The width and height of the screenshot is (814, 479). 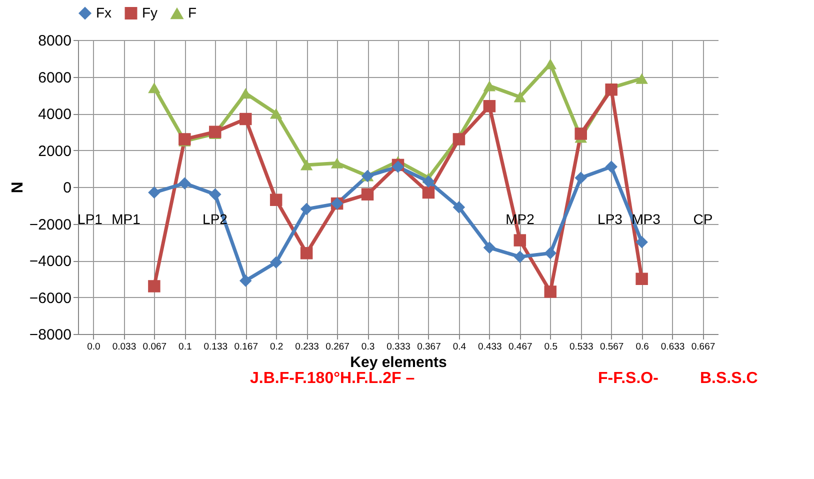 What do you see at coordinates (154, 347) in the screenshot?
I see `x-tick-label: 0.067` at bounding box center [154, 347].